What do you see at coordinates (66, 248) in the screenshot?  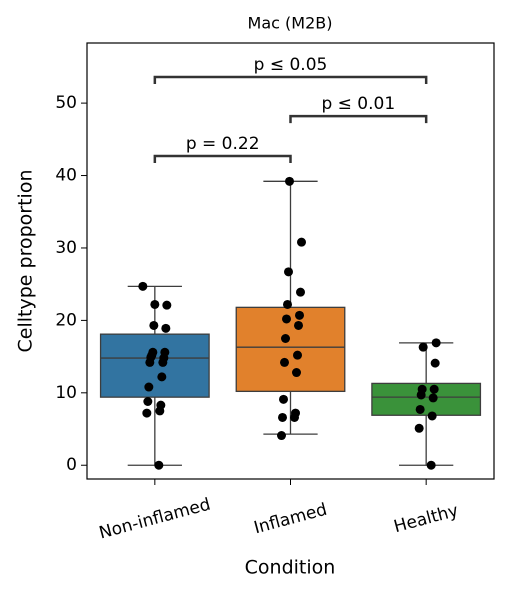 I see `y-tick-label: 30` at bounding box center [66, 248].